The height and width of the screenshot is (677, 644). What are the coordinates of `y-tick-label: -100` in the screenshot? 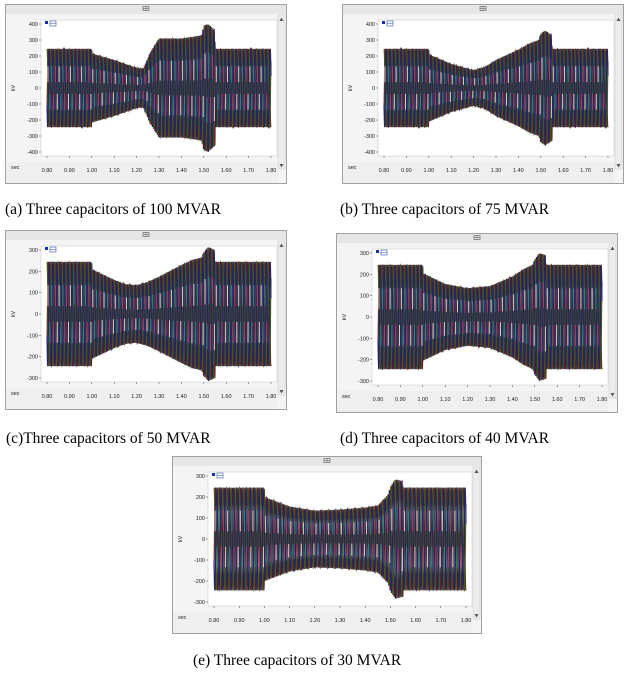 It's located at (32, 105).